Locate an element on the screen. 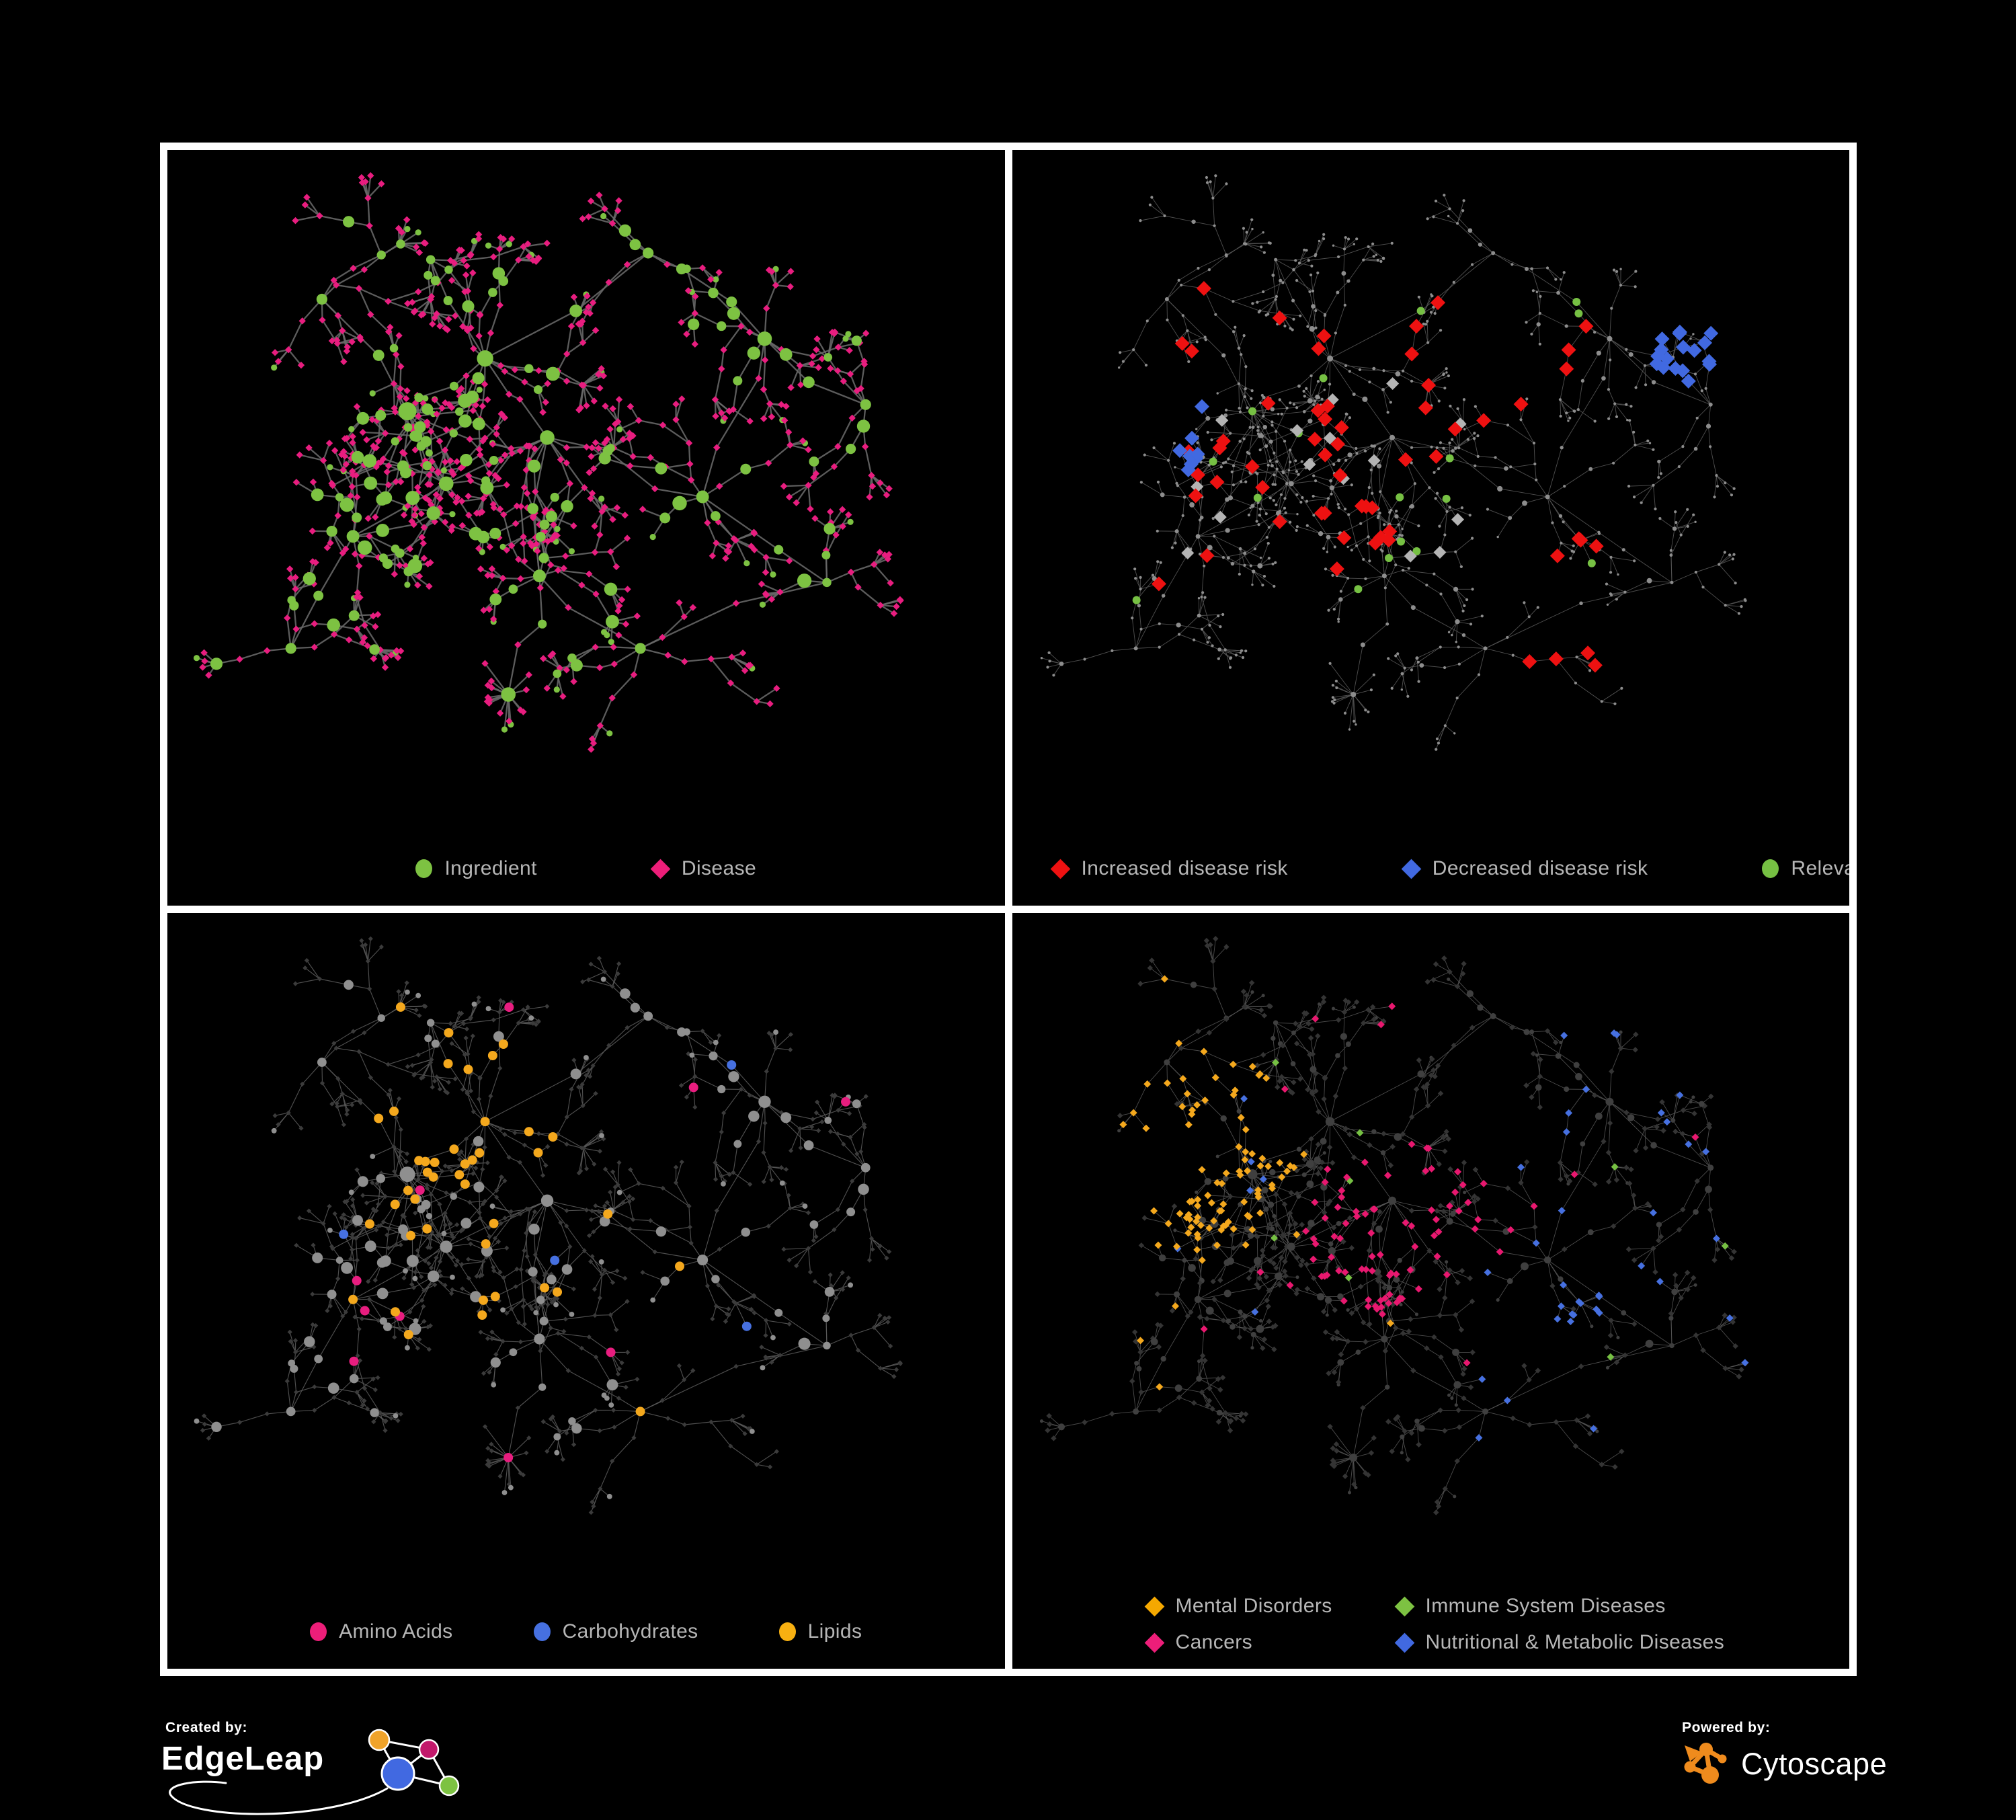 The width and height of the screenshot is (2016, 1820). legend-label: Cancers is located at coordinates (1214, 1642).